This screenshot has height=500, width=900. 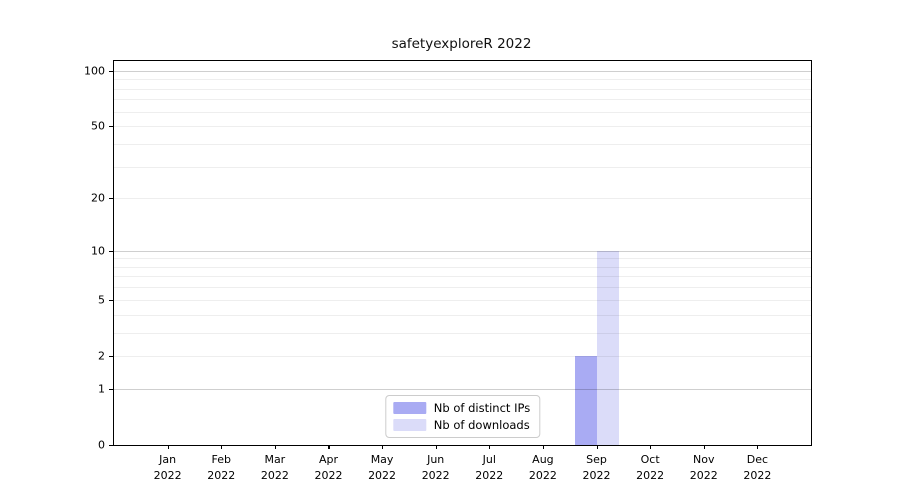 I want to click on legend-swatch-distinct-ips, so click(x=409, y=408).